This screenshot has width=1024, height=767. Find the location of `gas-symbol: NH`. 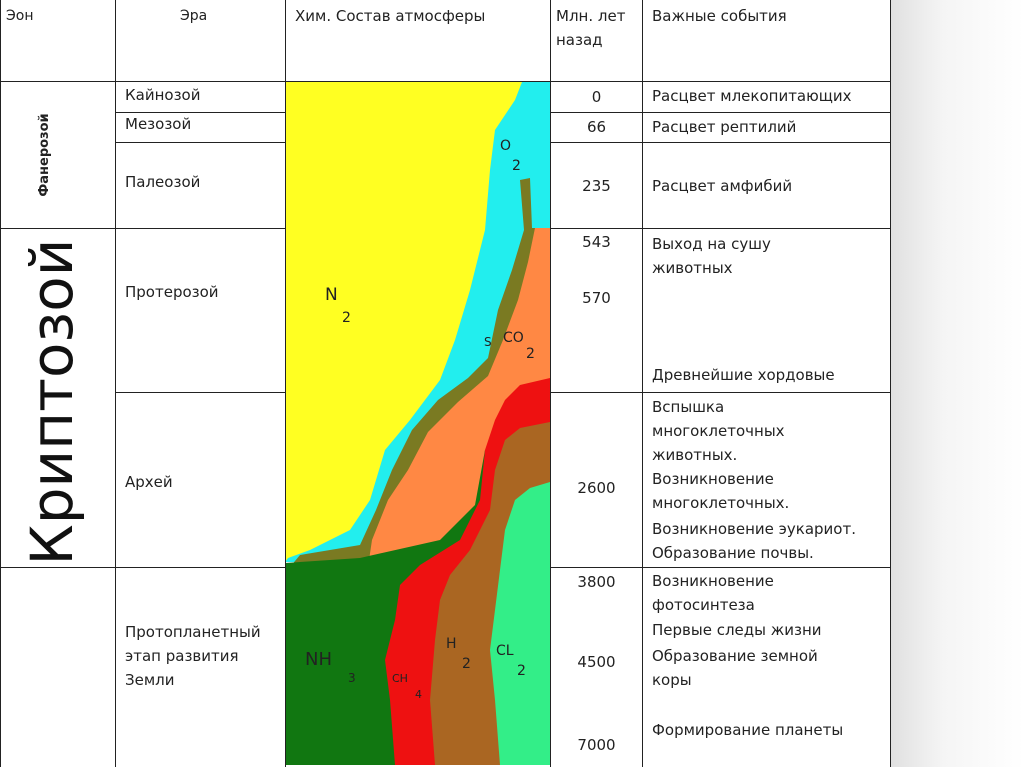

gas-symbol: NH is located at coordinates (318, 659).